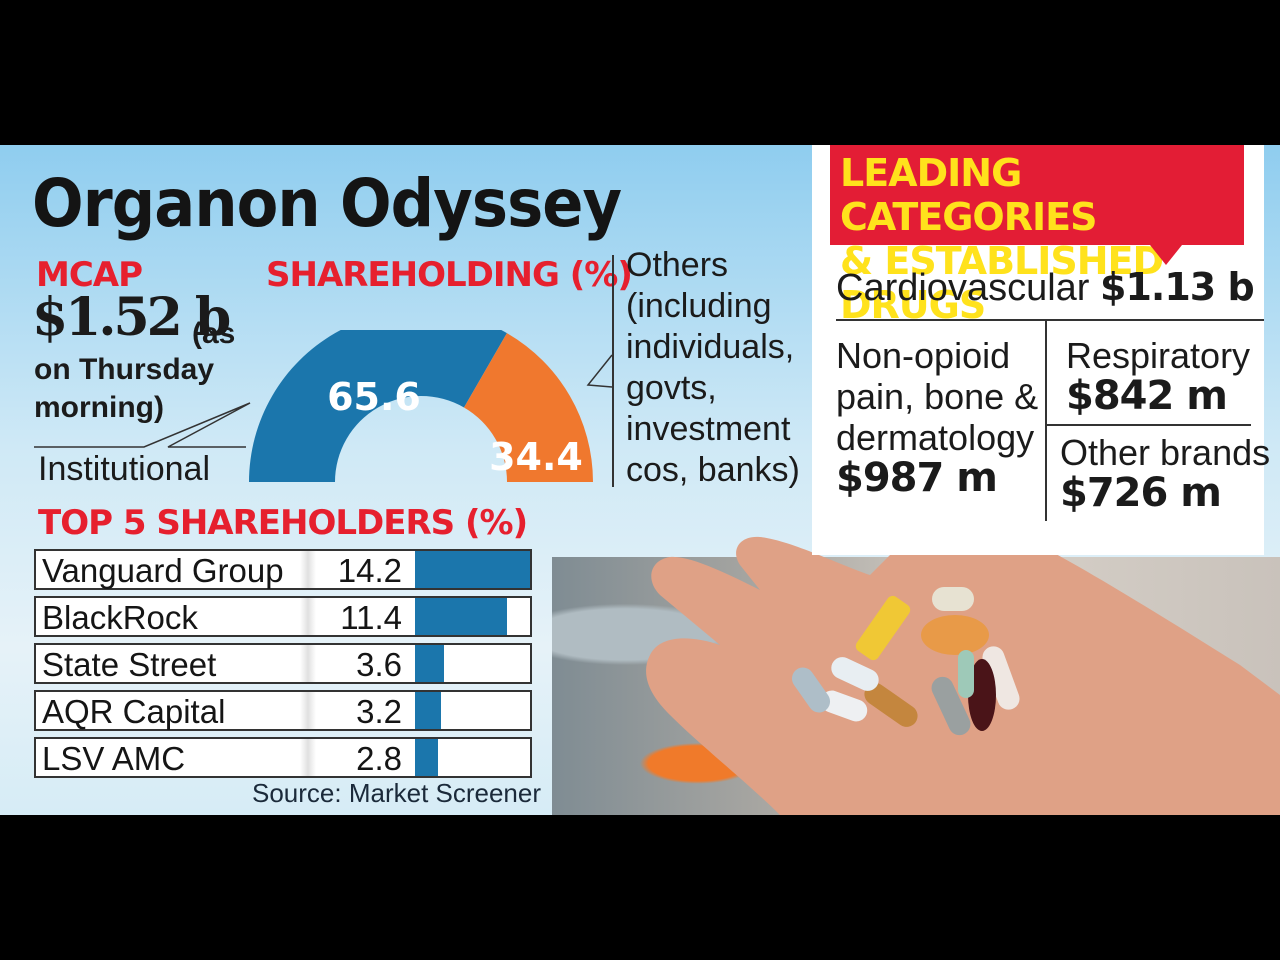 The width and height of the screenshot is (1280, 960). Describe the element at coordinates (713, 470) in the screenshot. I see `others-label-line: cos, banks)` at that location.